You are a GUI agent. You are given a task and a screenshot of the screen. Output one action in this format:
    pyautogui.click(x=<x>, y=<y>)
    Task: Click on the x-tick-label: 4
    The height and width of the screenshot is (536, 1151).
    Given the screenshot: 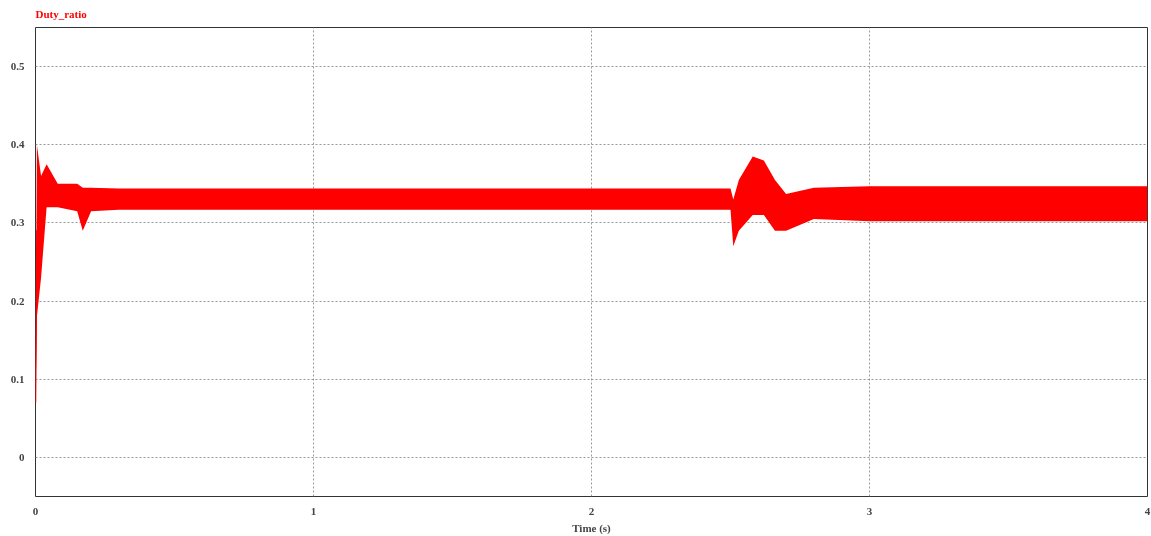 What is the action you would take?
    pyautogui.click(x=1147, y=510)
    